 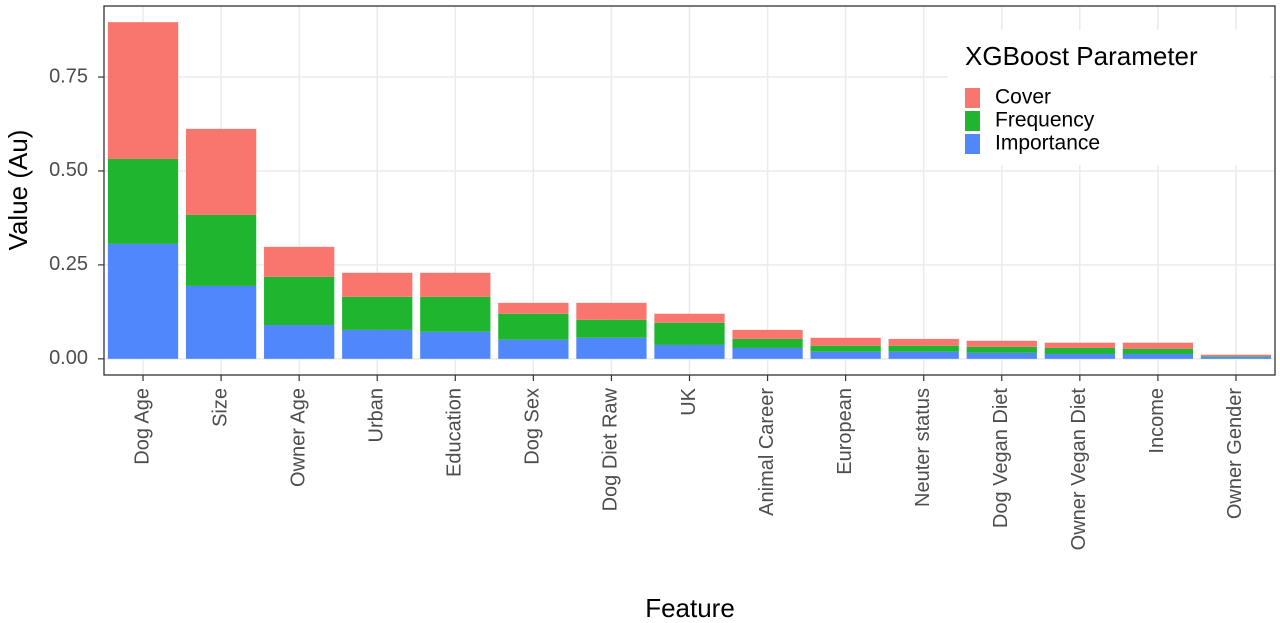 What do you see at coordinates (1235, 454) in the screenshot?
I see `x-tick-label: Owner Gender` at bounding box center [1235, 454].